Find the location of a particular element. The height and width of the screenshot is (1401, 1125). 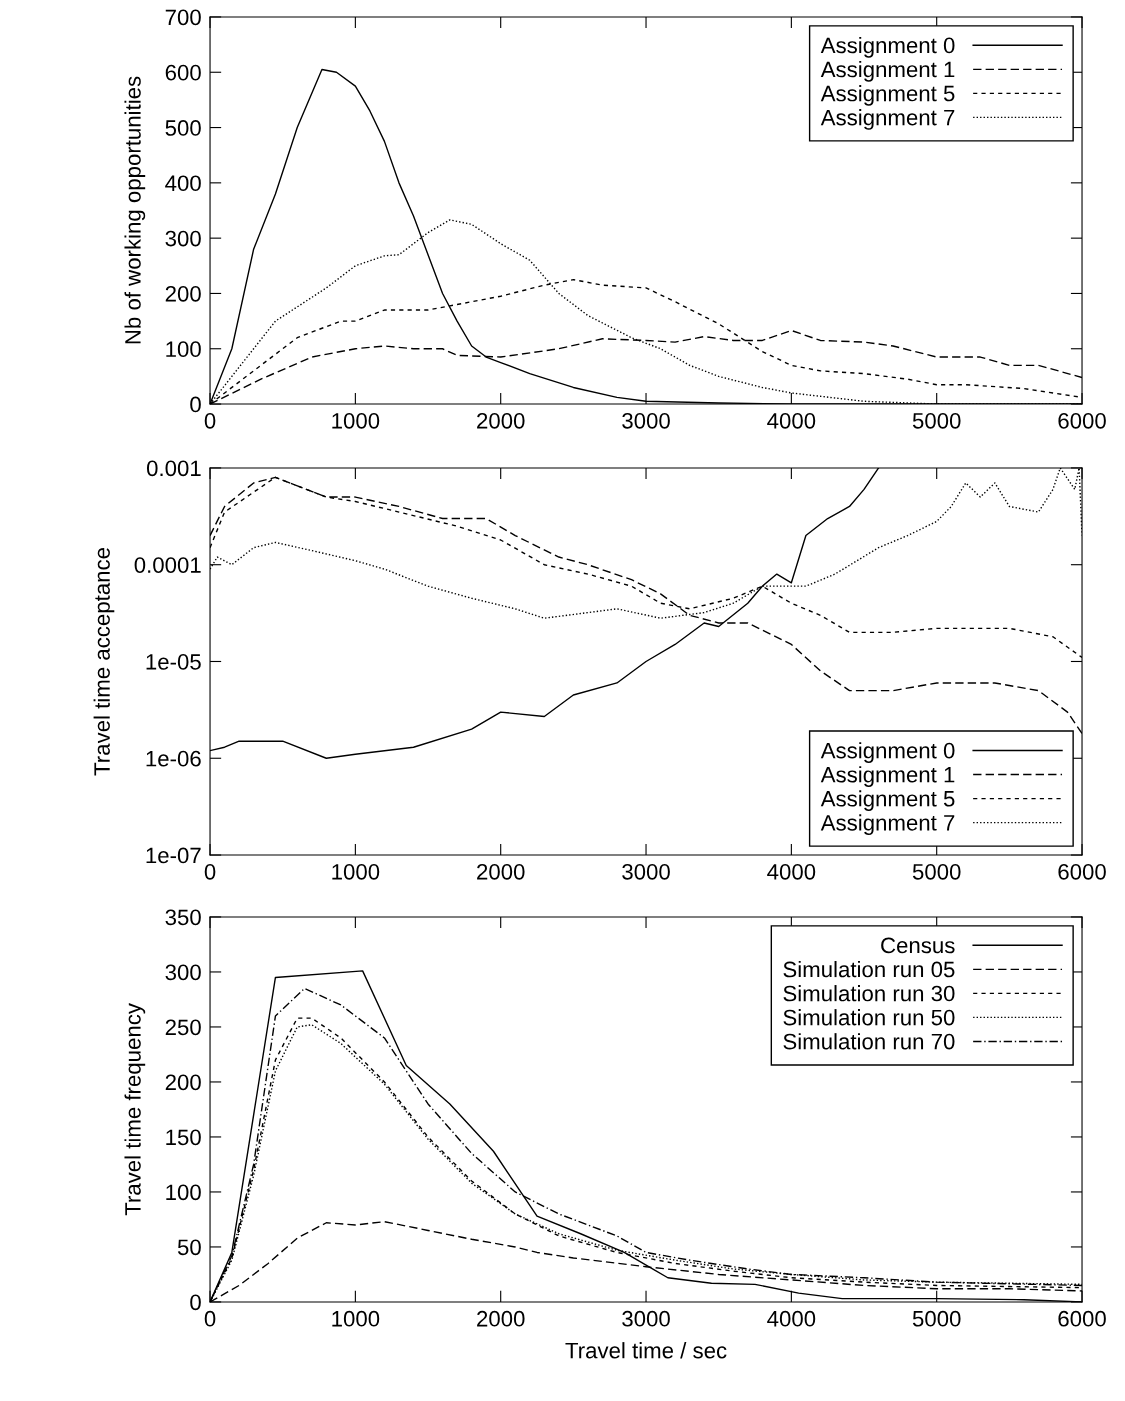

legend-label: Simulation run 50 is located at coordinates (869, 1017).